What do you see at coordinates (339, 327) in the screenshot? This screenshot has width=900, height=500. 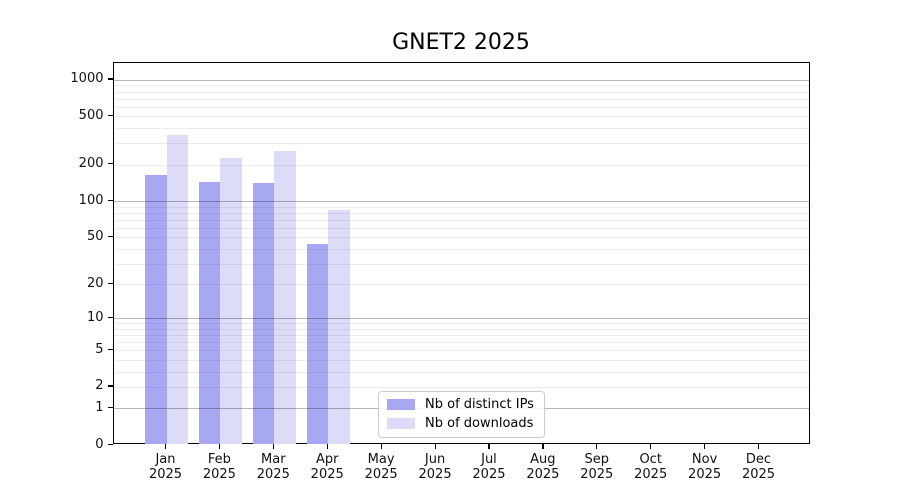 I see `bar-downloads-apr` at bounding box center [339, 327].